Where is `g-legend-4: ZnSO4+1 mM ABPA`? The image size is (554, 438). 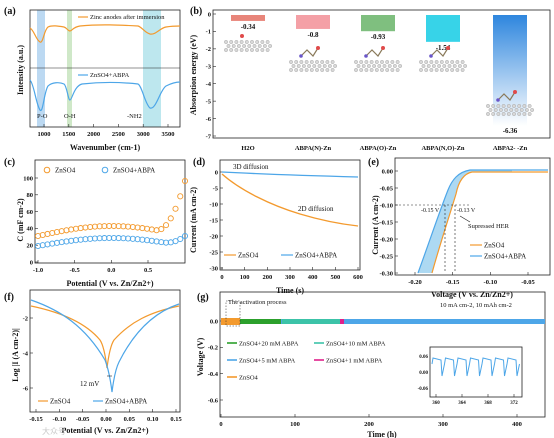
g-legend-4: ZnSO4+1 mM ABPA is located at coordinates (354, 361).